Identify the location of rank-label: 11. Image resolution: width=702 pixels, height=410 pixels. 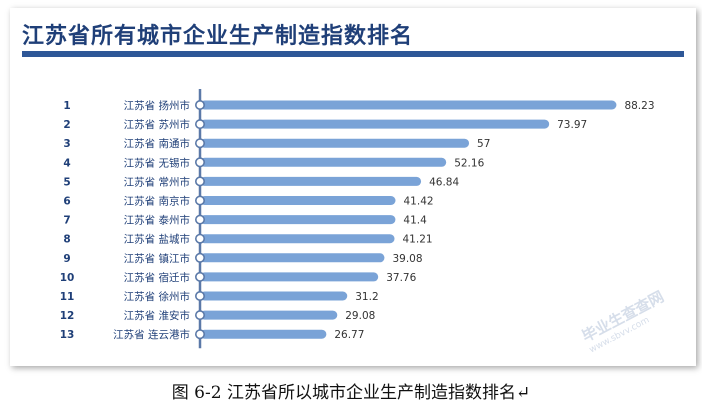
(67, 297).